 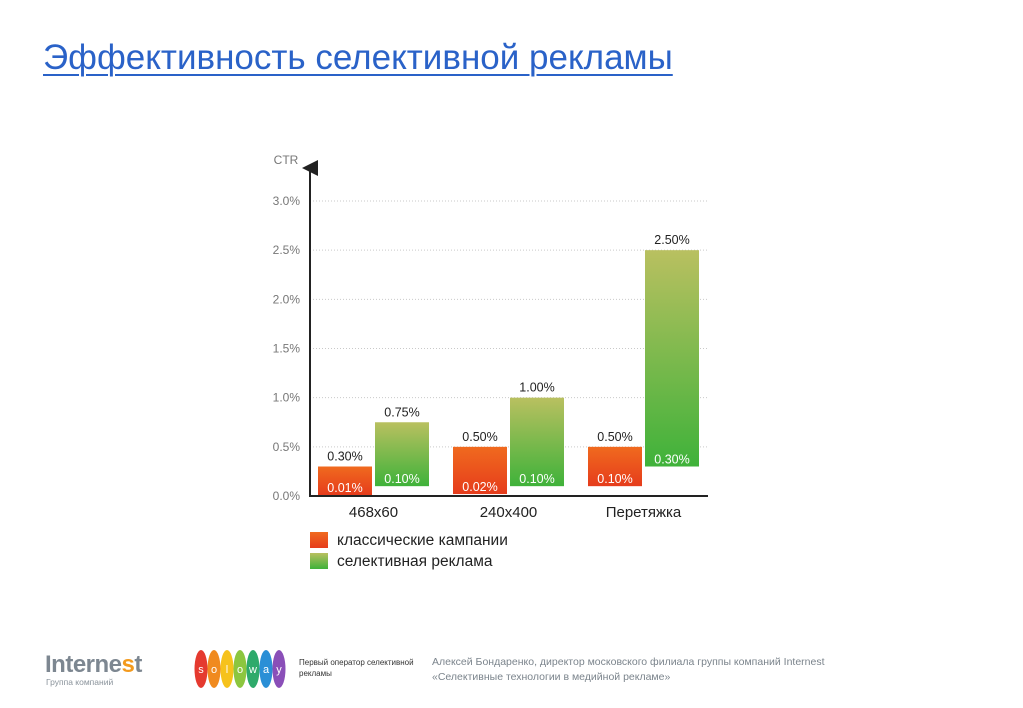 I want to click on page-title: Эффективность селективной рекламы, so click(x=358, y=57).